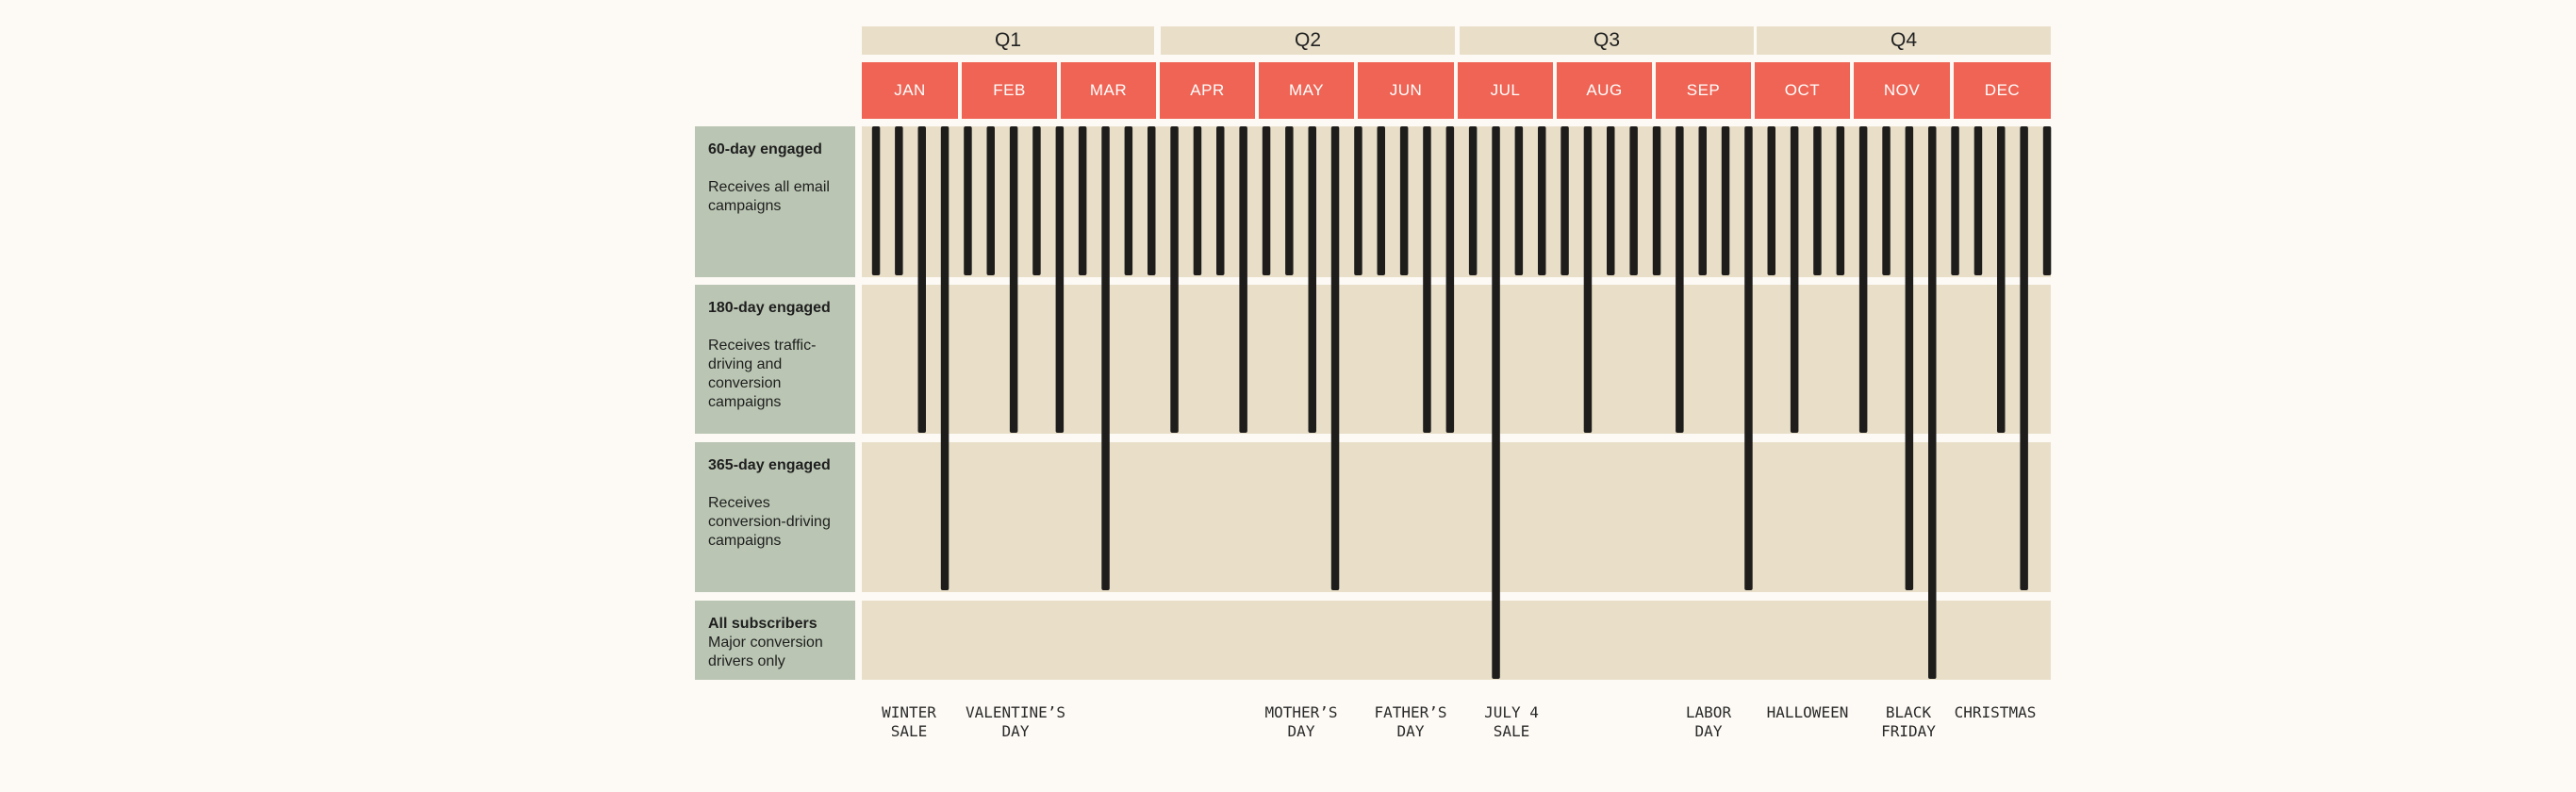 The width and height of the screenshot is (2576, 792). What do you see at coordinates (1308, 40) in the screenshot?
I see `quarter-header-q2: Q2` at bounding box center [1308, 40].